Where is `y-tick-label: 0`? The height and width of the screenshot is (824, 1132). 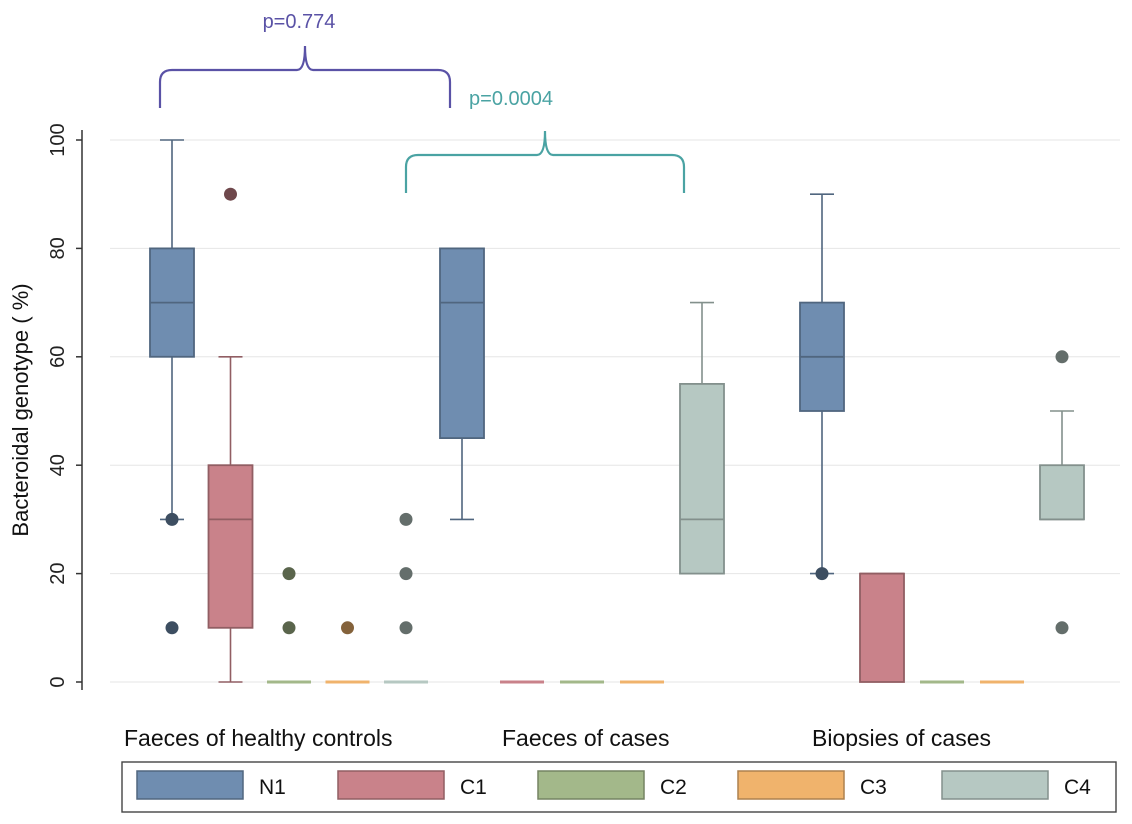 y-tick-label: 0 is located at coordinates (58, 681).